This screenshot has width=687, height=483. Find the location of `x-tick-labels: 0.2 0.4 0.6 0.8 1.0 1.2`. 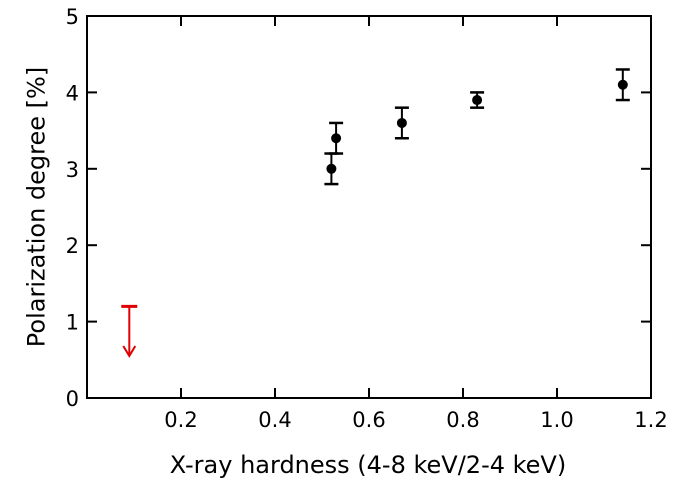

x-tick-labels: 0.2 0.4 0.6 0.8 1.0 1.2 is located at coordinates (415, 420).